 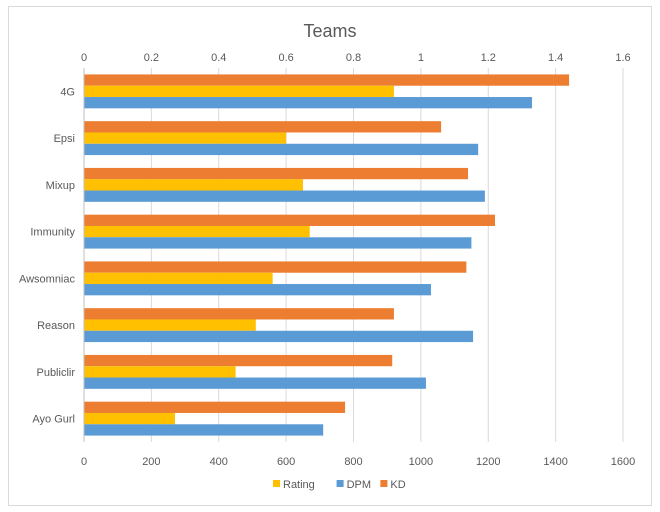 What do you see at coordinates (555, 58) in the screenshot?
I see `top-axis-tick-label: 1.4` at bounding box center [555, 58].